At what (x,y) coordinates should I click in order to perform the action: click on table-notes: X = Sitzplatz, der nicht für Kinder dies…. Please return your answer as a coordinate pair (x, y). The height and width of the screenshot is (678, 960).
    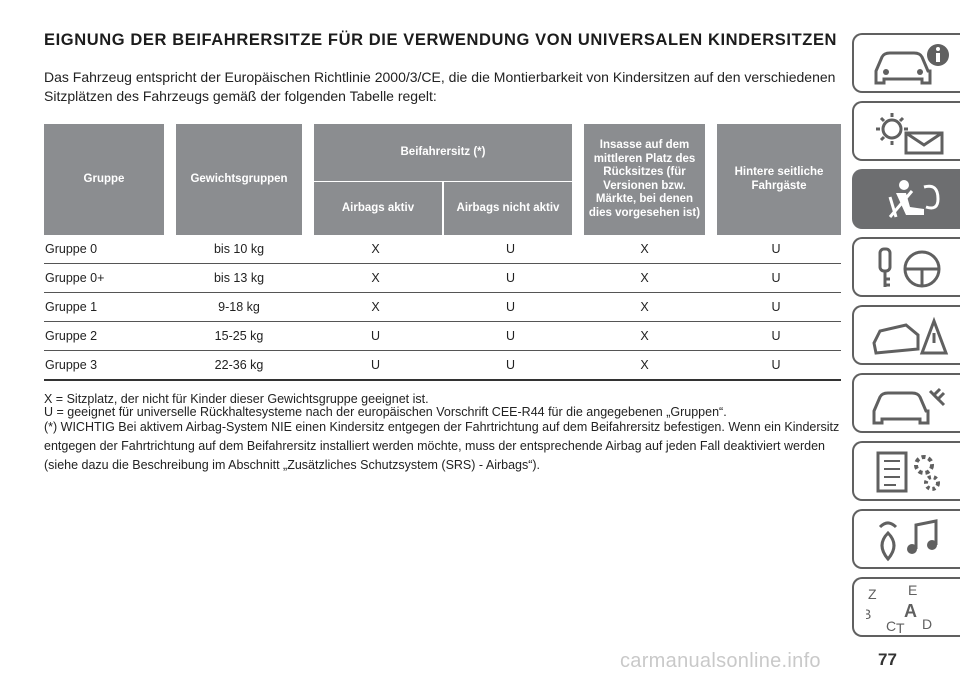
    Looking at the image, I should click on (444, 434).